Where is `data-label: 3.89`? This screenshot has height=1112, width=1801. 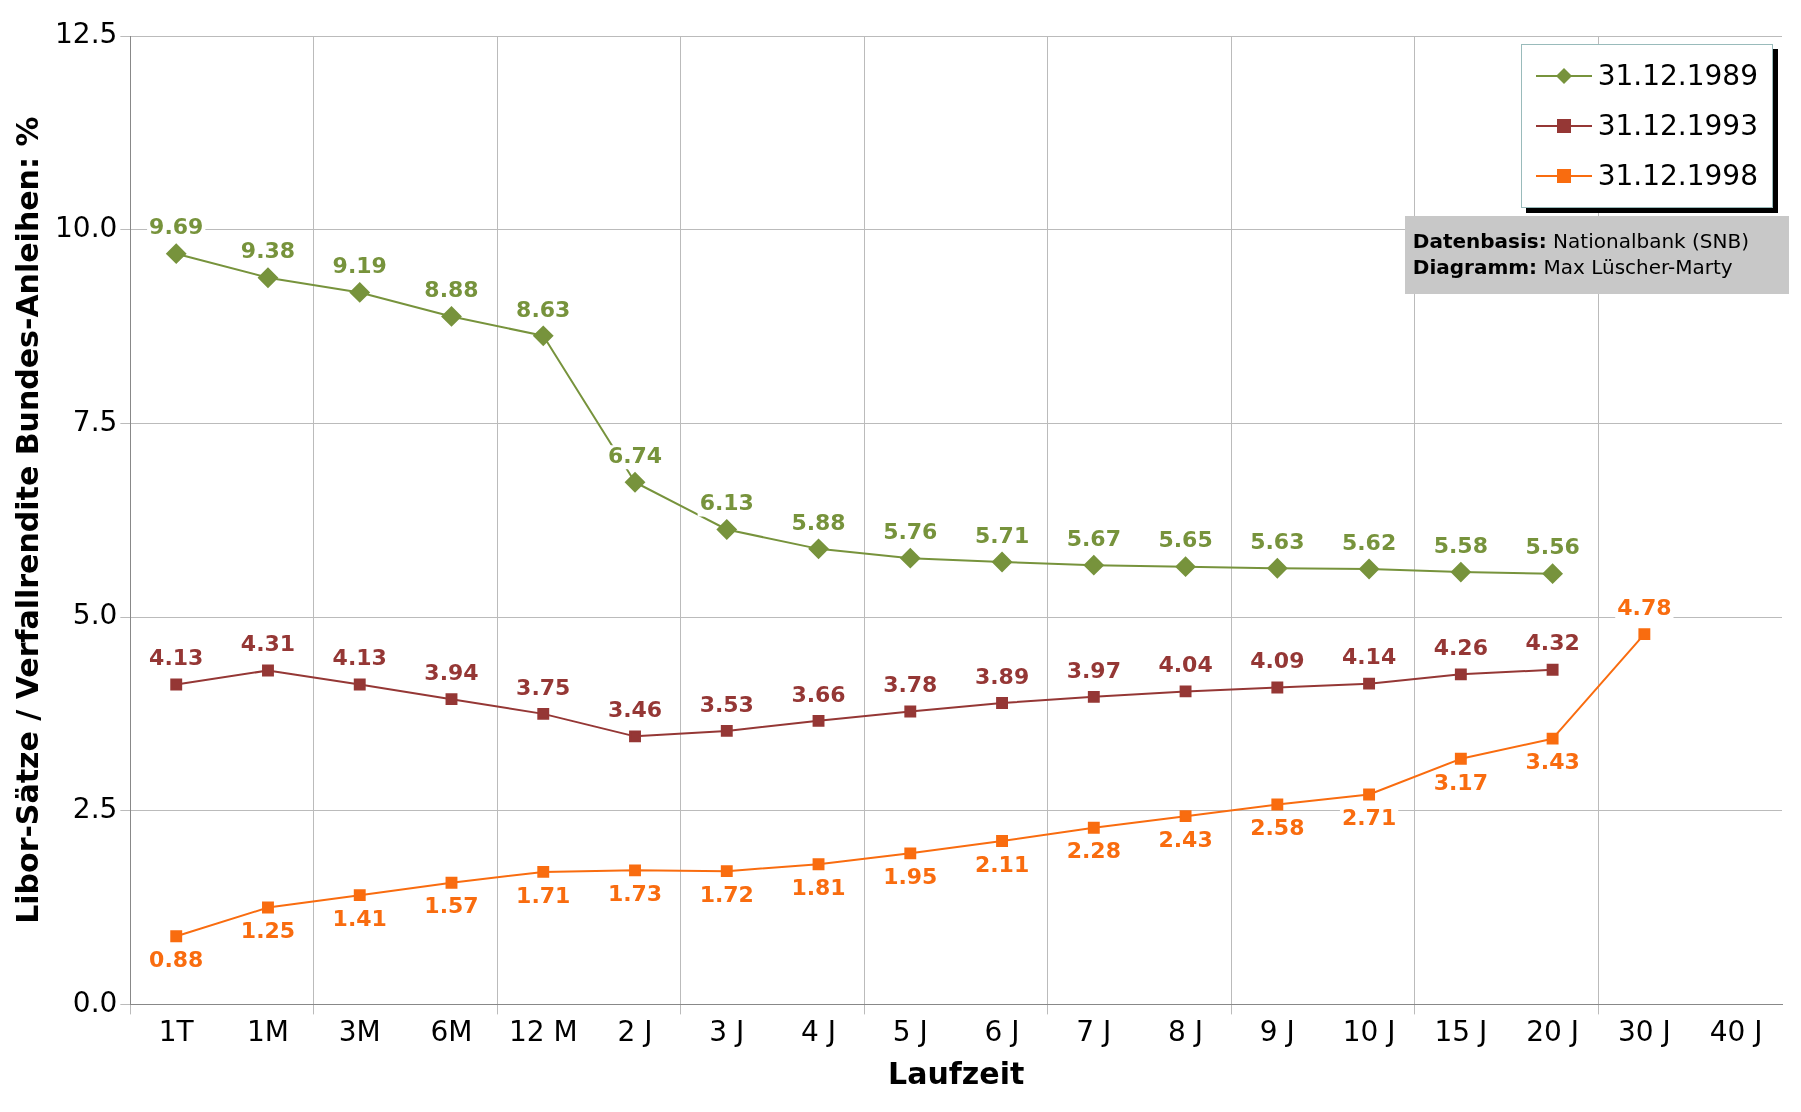 data-label: 3.89 is located at coordinates (1002, 676).